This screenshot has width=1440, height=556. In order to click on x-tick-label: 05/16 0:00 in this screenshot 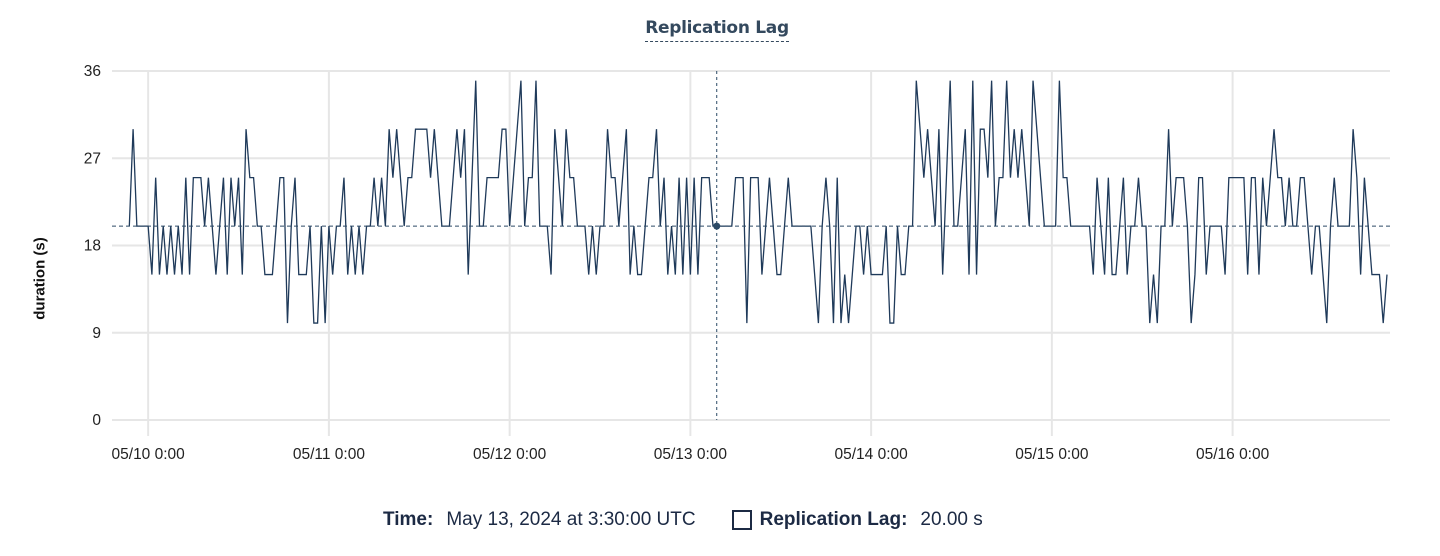, I will do `click(1233, 454)`.